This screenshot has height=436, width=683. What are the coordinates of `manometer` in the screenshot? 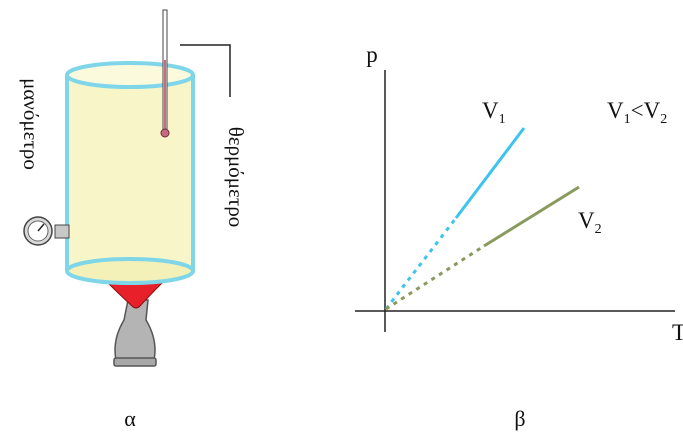 It's located at (46, 231).